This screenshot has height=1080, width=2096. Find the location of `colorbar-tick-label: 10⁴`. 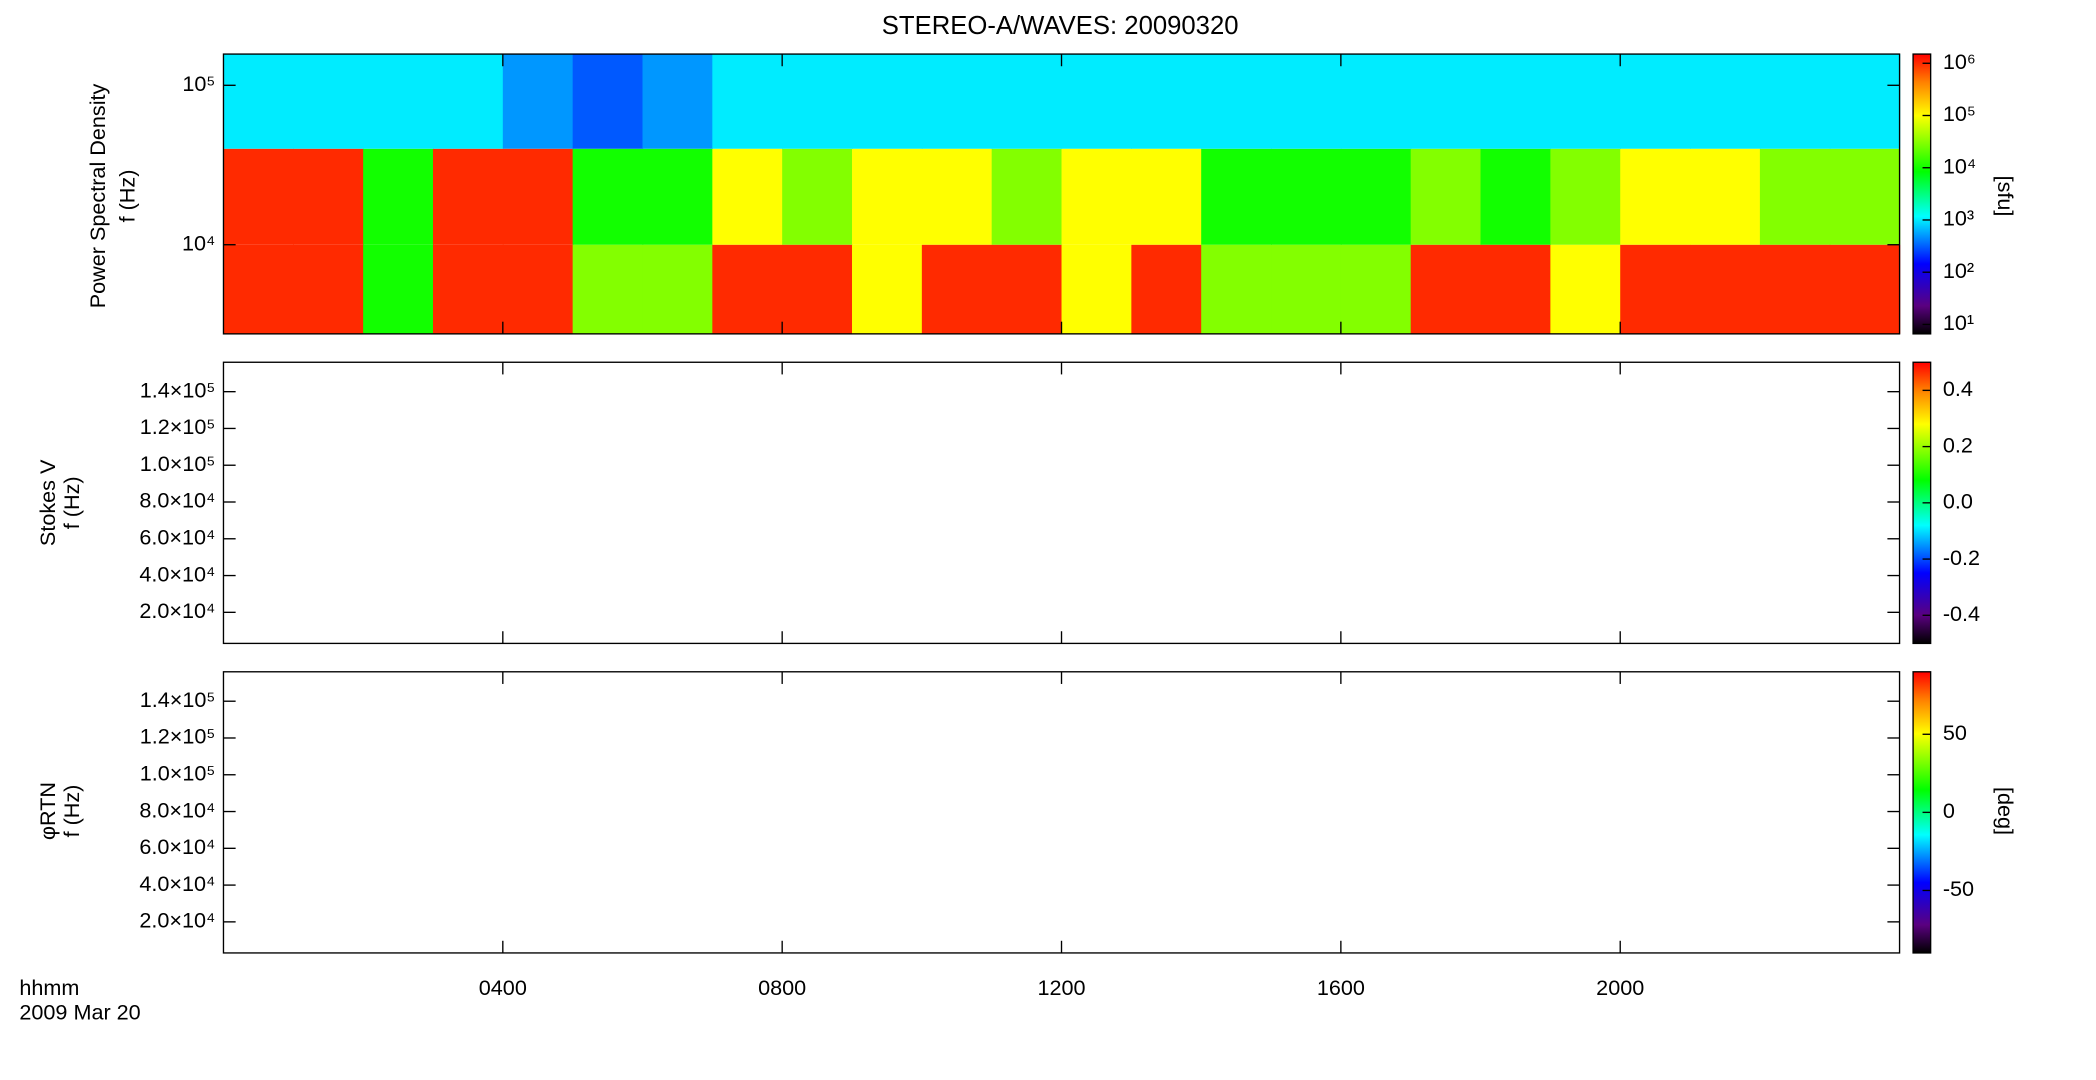

colorbar-tick-label: 10⁴ is located at coordinates (1959, 165).